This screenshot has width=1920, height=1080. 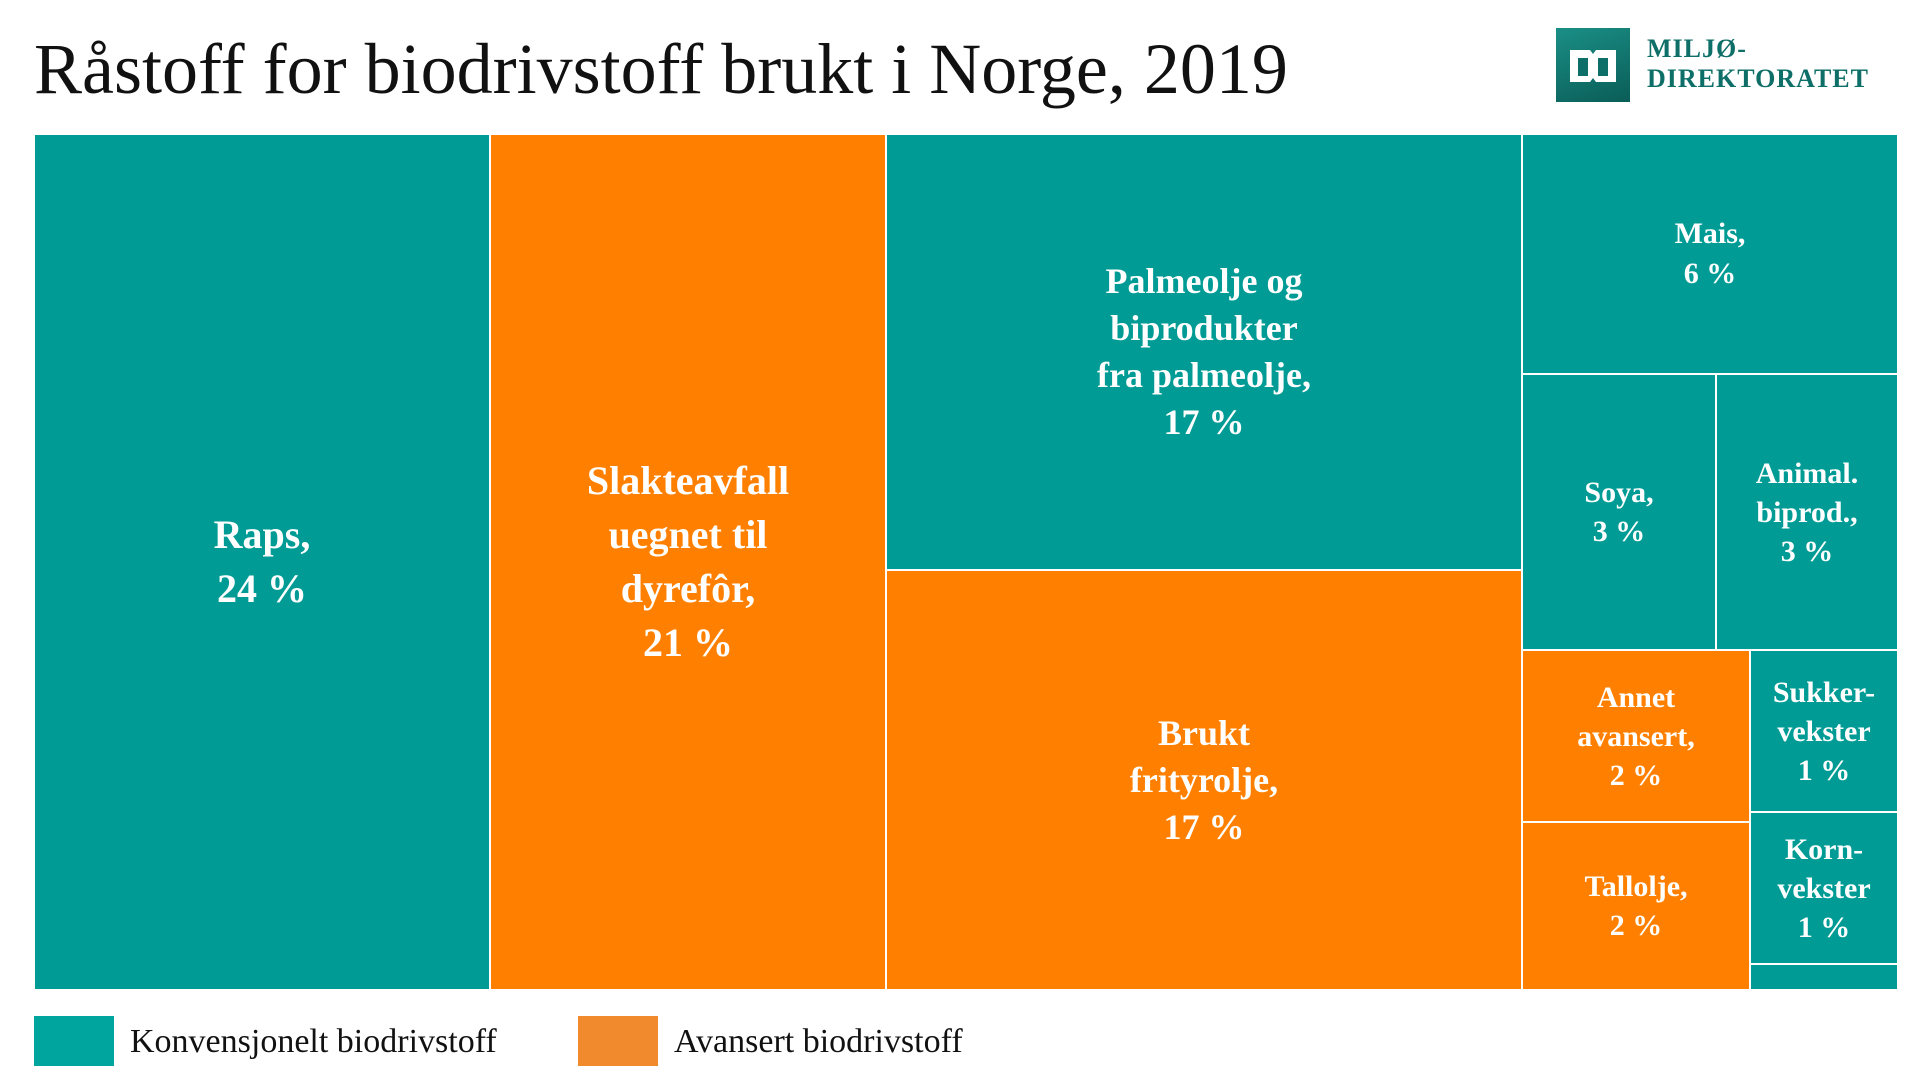 What do you see at coordinates (1204, 756) in the screenshot?
I see `tile-label: Brukt frityrolje,` at bounding box center [1204, 756].